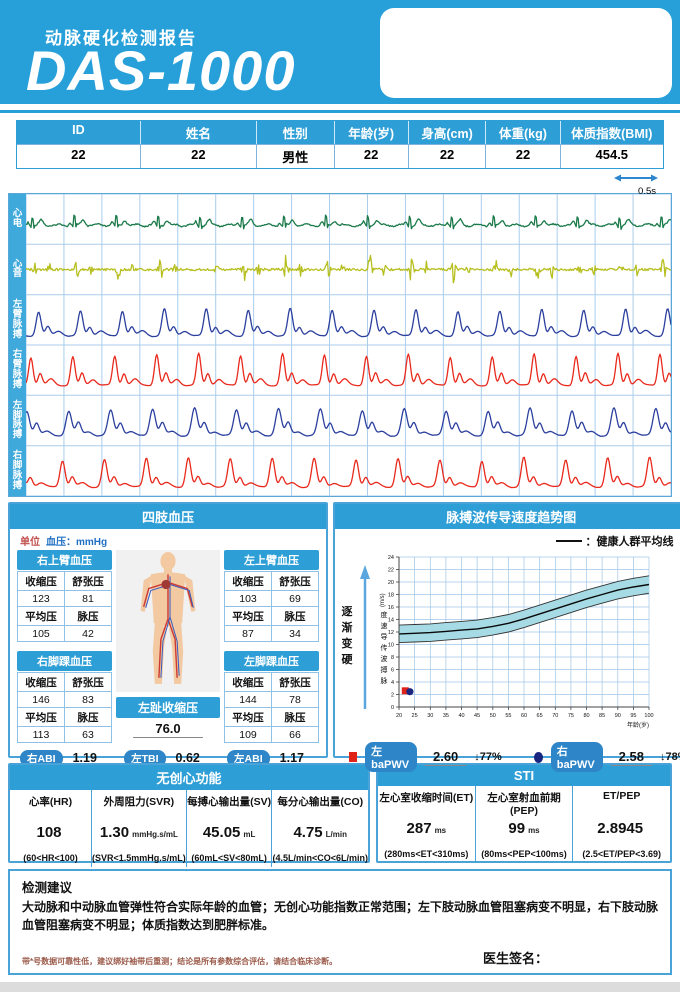  Describe the element at coordinates (611, 156) in the screenshot. I see `val-bmi: 454.5` at that location.